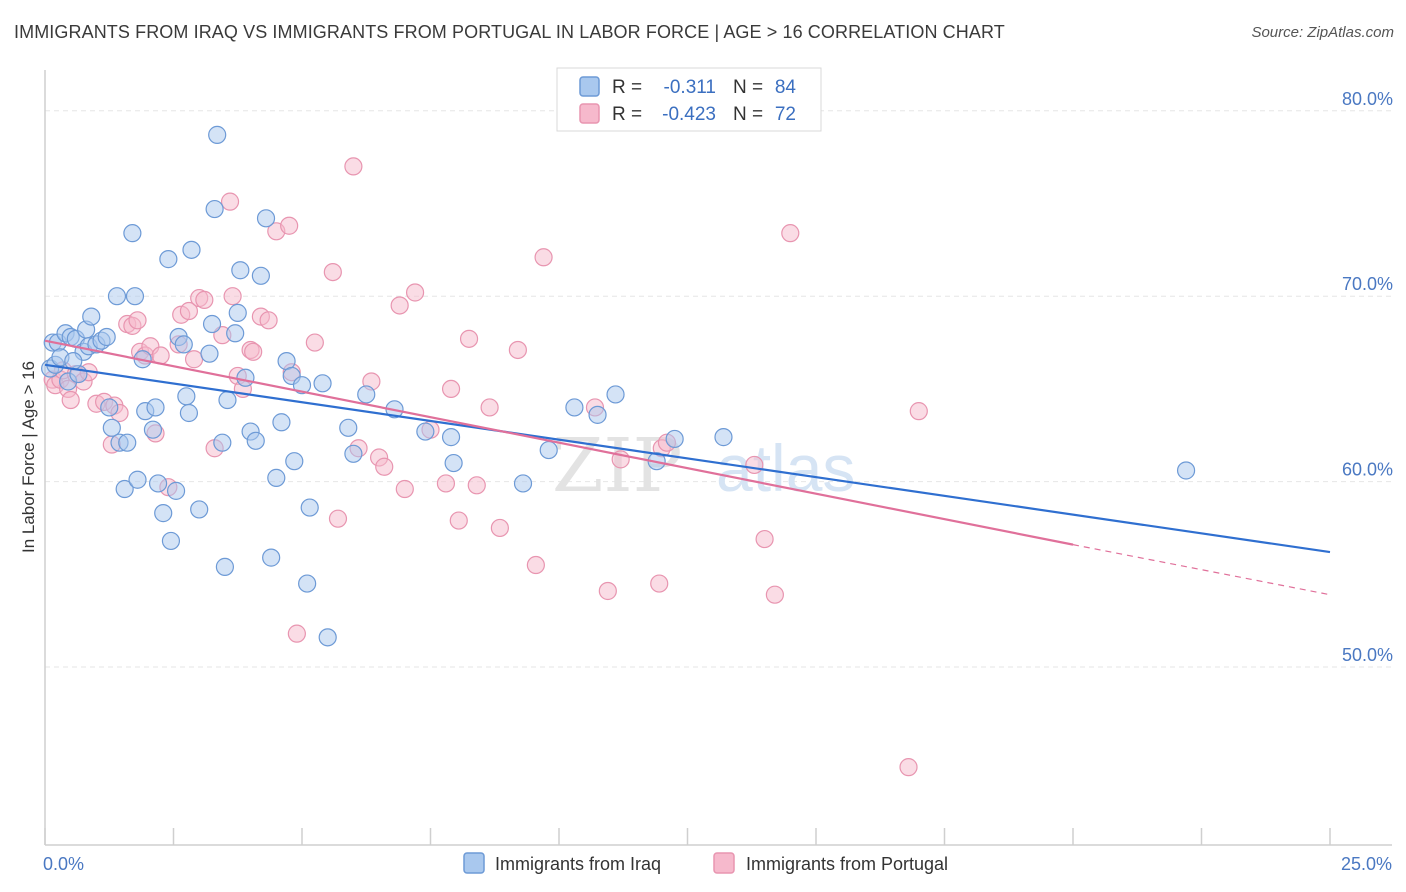 Image resolution: width=1406 pixels, height=892 pixels. Describe the element at coordinates (689, 114) in the screenshot. I see `legend-r-value-portugal: -0.423` at that location.